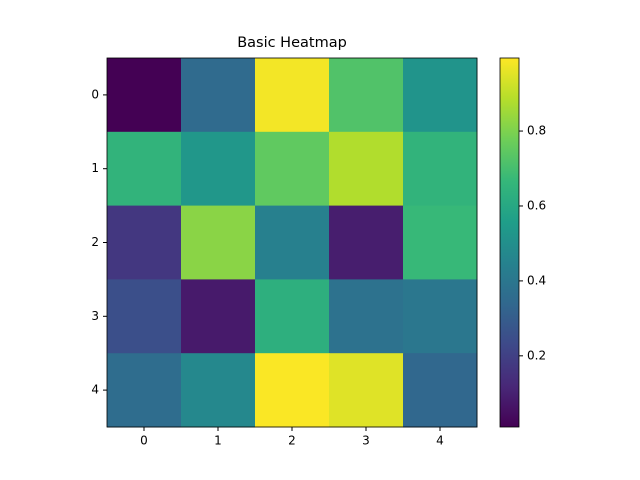 The width and height of the screenshot is (640, 480). I want to click on colorbar-tick-label: 0.8, so click(536, 131).